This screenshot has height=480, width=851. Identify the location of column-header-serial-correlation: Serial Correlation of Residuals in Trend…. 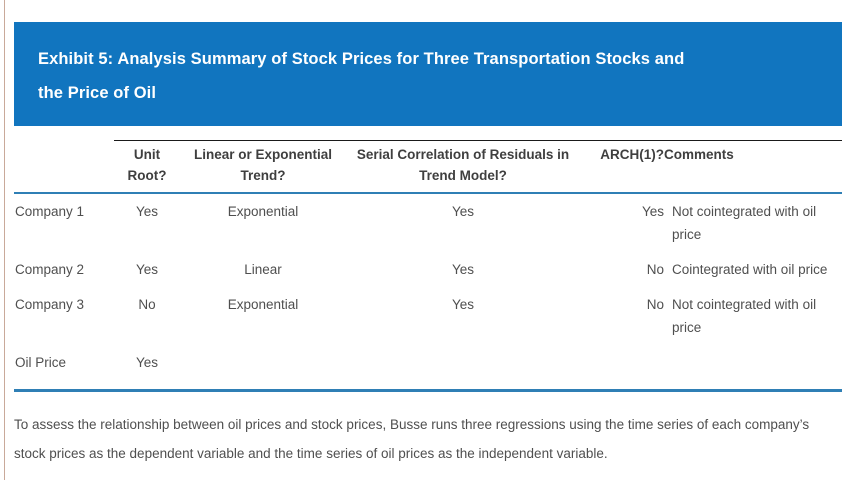
(463, 167).